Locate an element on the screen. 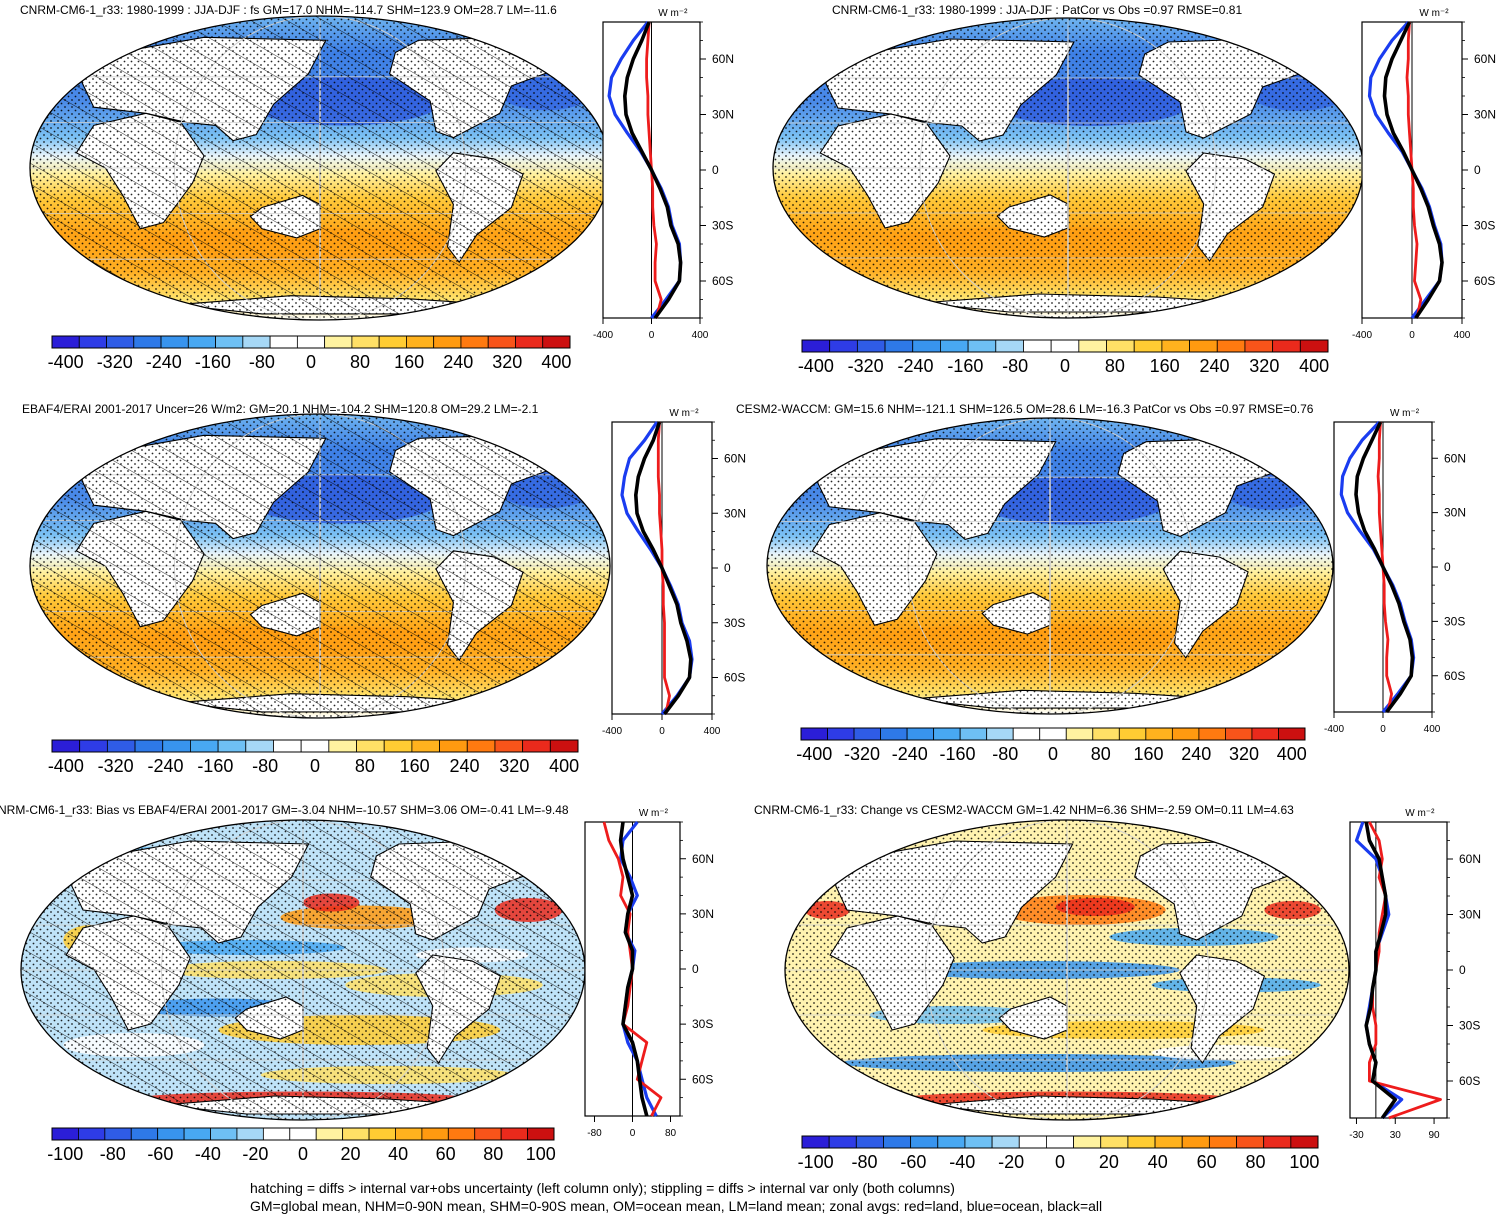  x-tick-label: 80 is located at coordinates (671, 1133).